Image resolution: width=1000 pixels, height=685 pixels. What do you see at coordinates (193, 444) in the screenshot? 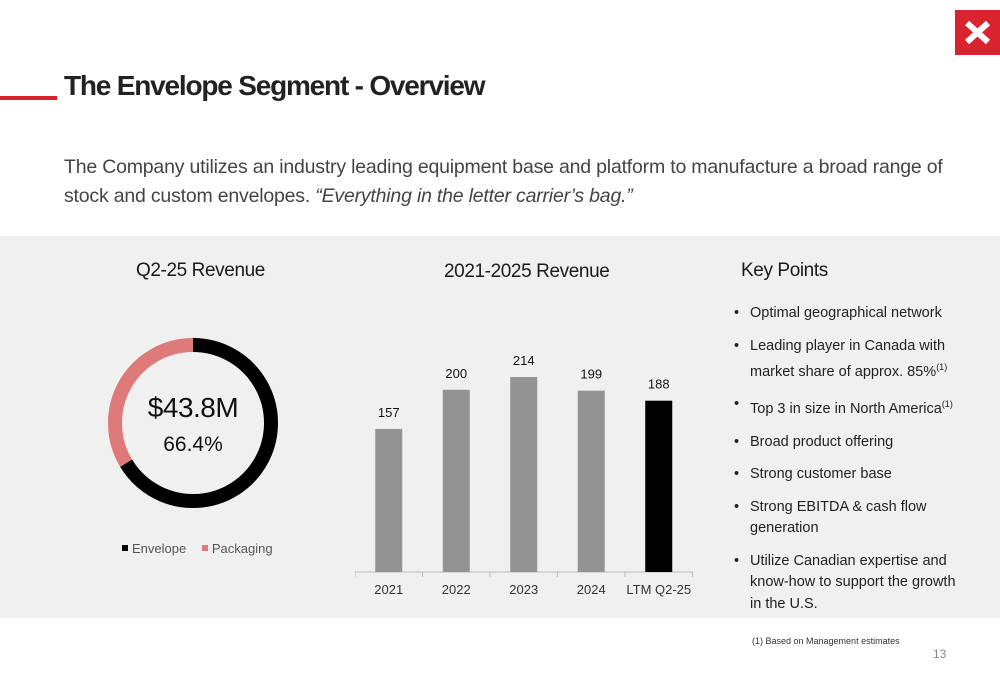
I see `donut-center-percent: 66.4%` at bounding box center [193, 444].